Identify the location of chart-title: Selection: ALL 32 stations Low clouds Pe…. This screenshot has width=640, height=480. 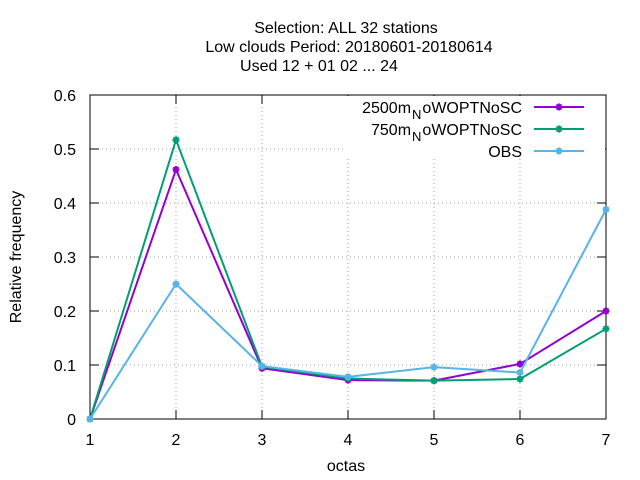
(348, 47).